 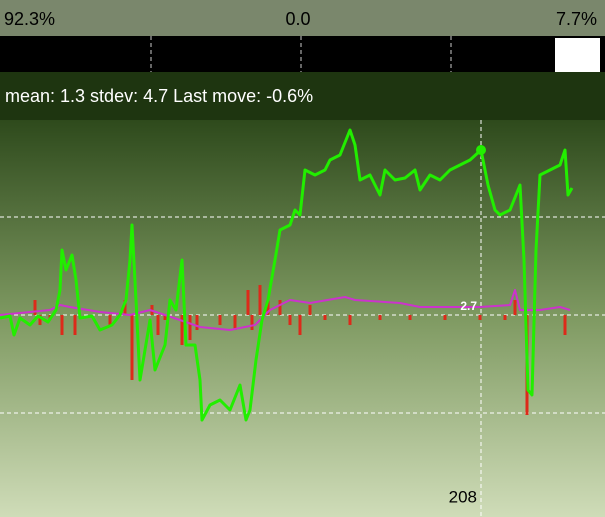 I want to click on balance-fill, so click(x=577, y=55).